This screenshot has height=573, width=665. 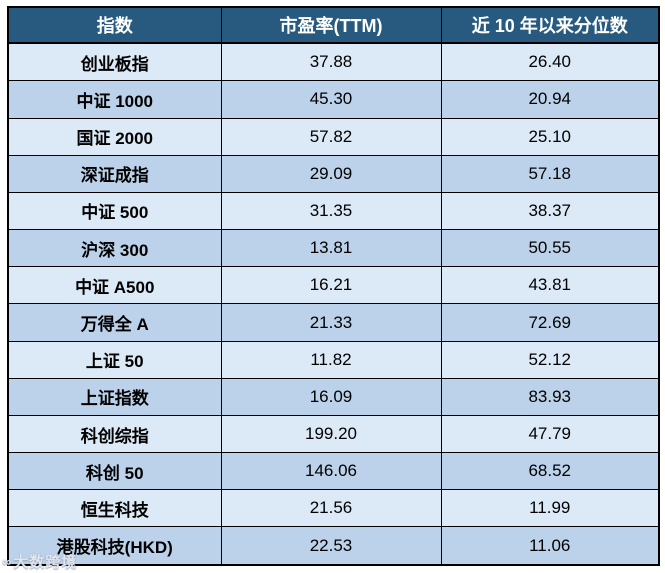 I want to click on table-row: 恒生科技 21.56 11.99, so click(x=333, y=508).